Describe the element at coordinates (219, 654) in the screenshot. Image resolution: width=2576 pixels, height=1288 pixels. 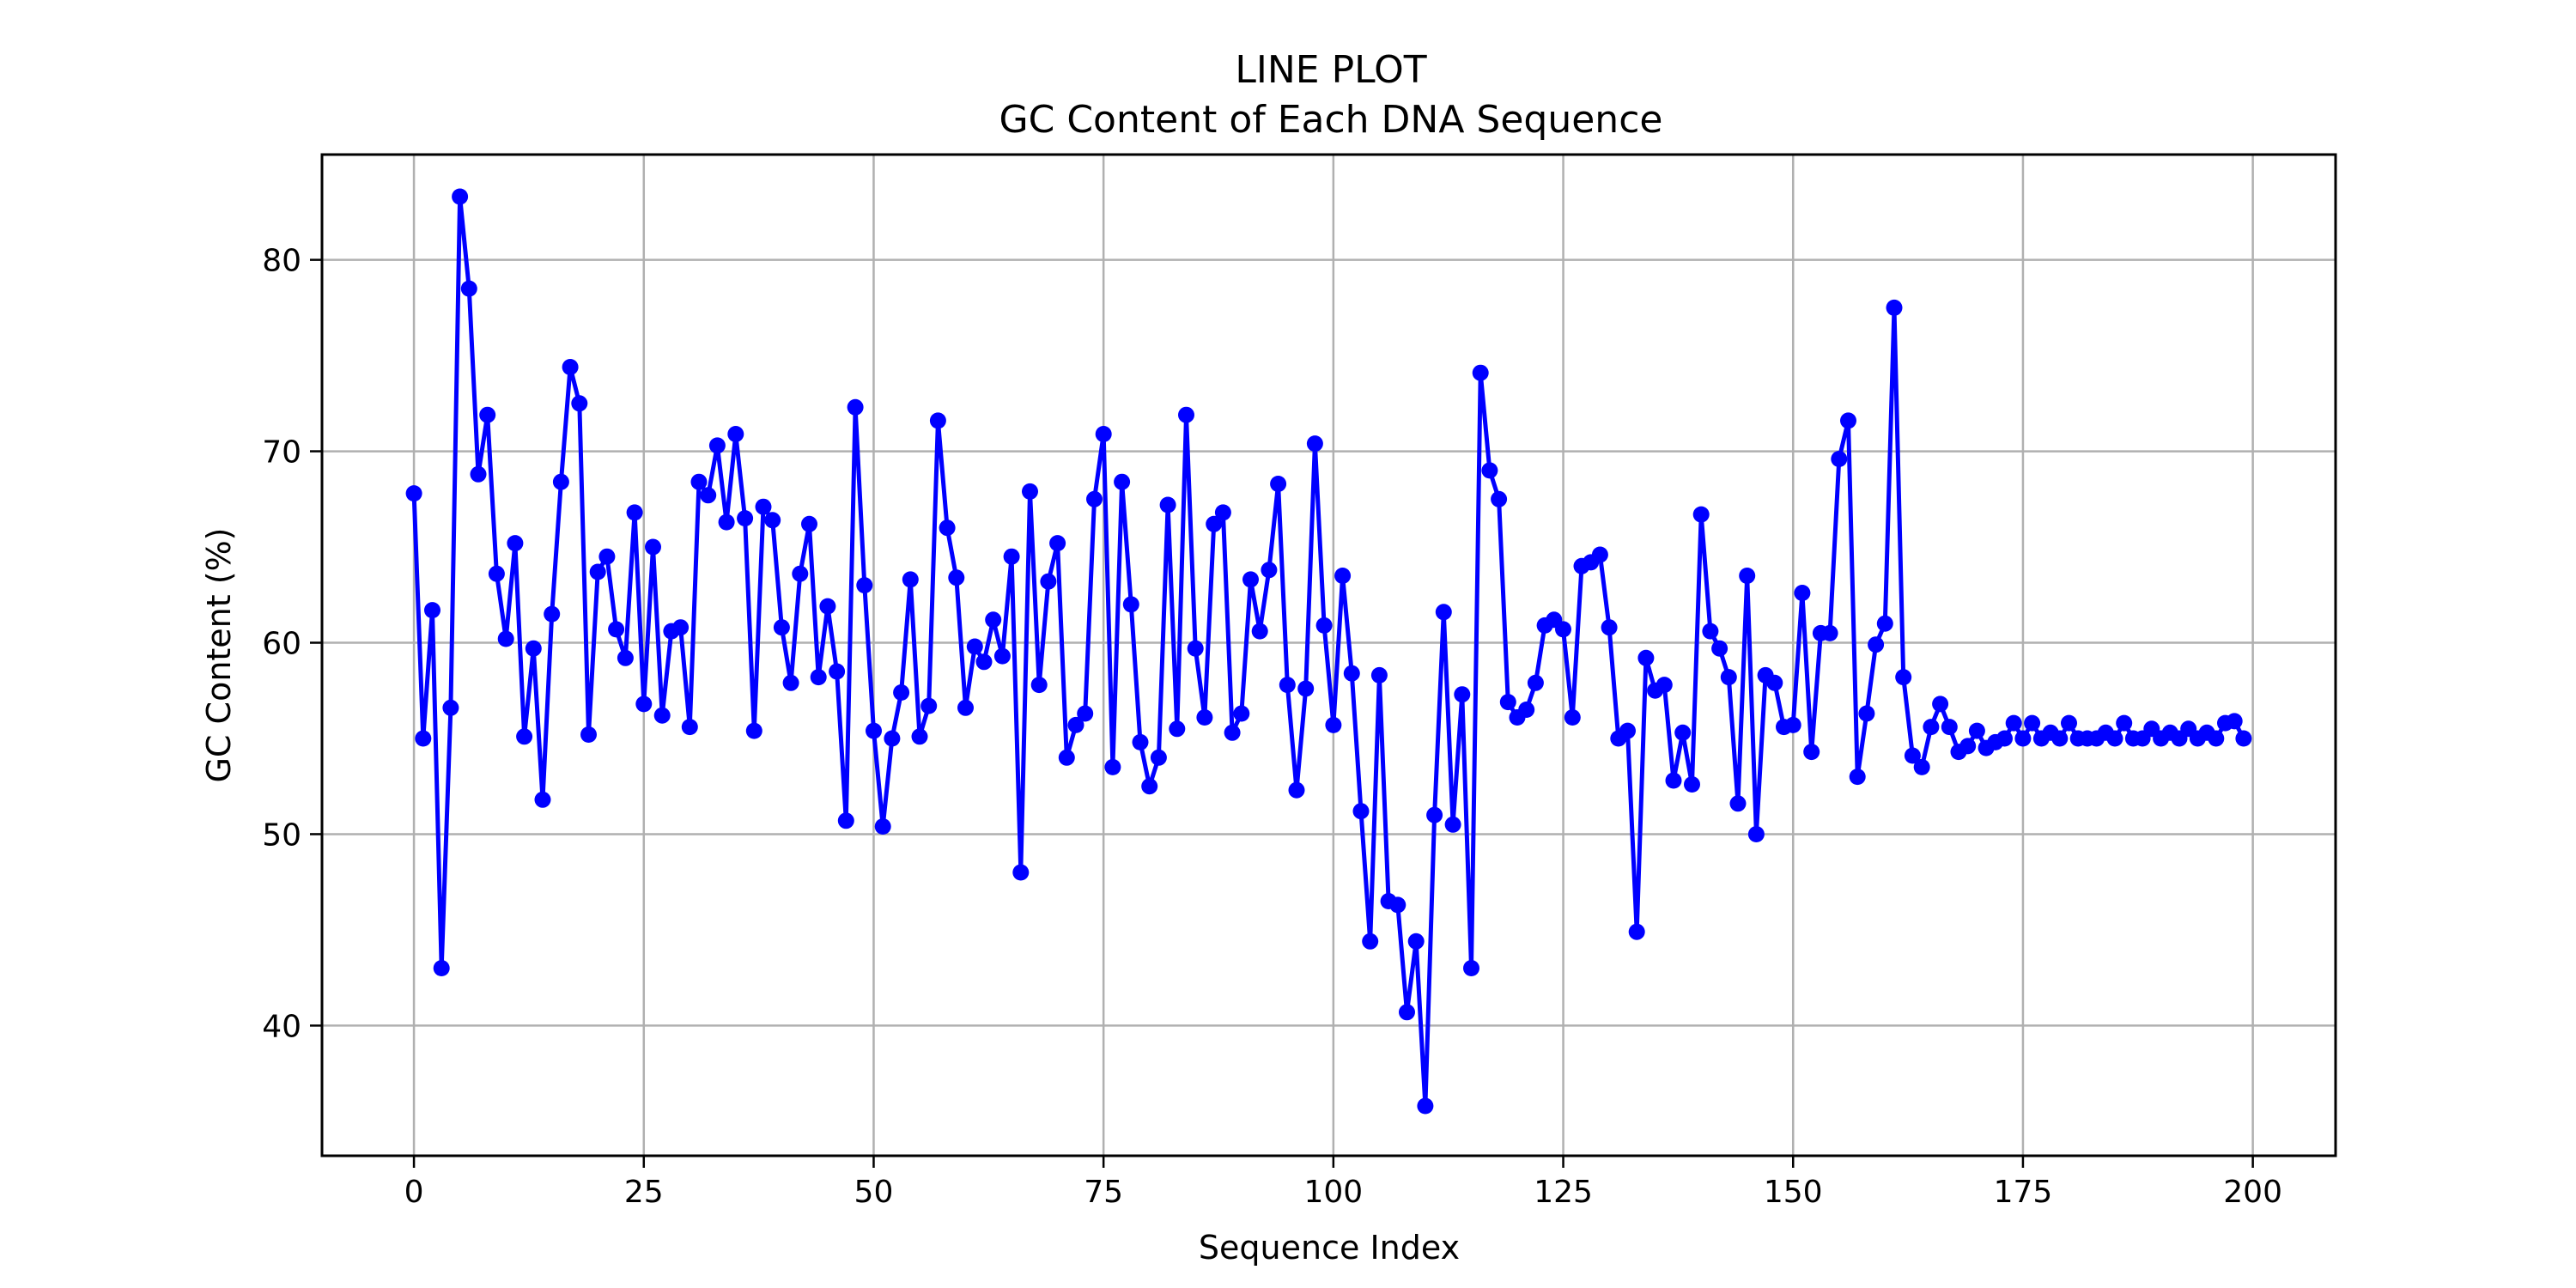
I see `y-axis-label: GC Content (%)` at that location.